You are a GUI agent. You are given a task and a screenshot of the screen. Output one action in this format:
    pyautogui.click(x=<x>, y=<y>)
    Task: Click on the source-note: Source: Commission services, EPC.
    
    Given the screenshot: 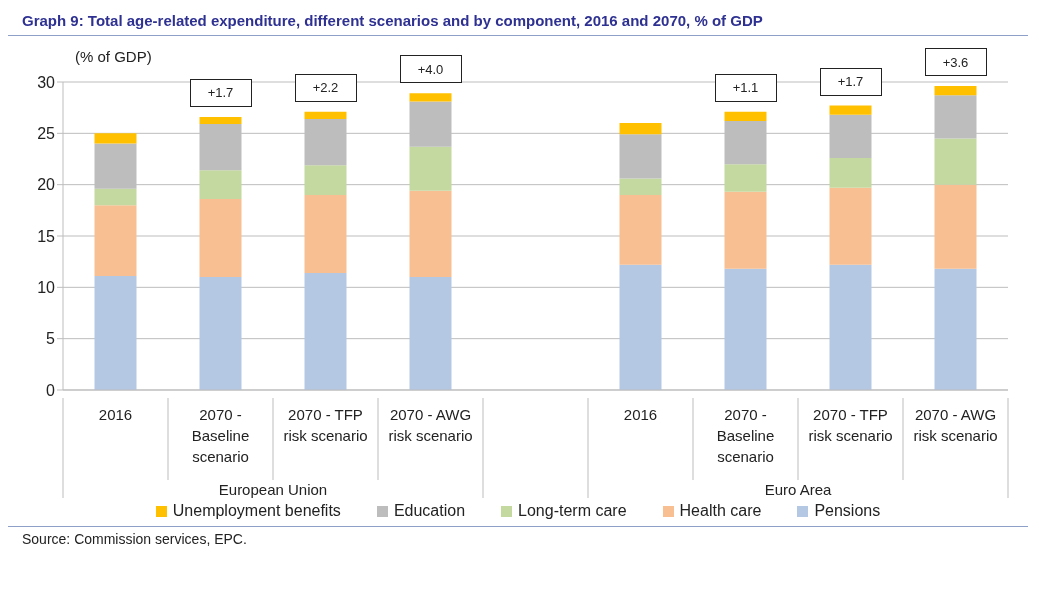 What is the action you would take?
    pyautogui.click(x=518, y=536)
    